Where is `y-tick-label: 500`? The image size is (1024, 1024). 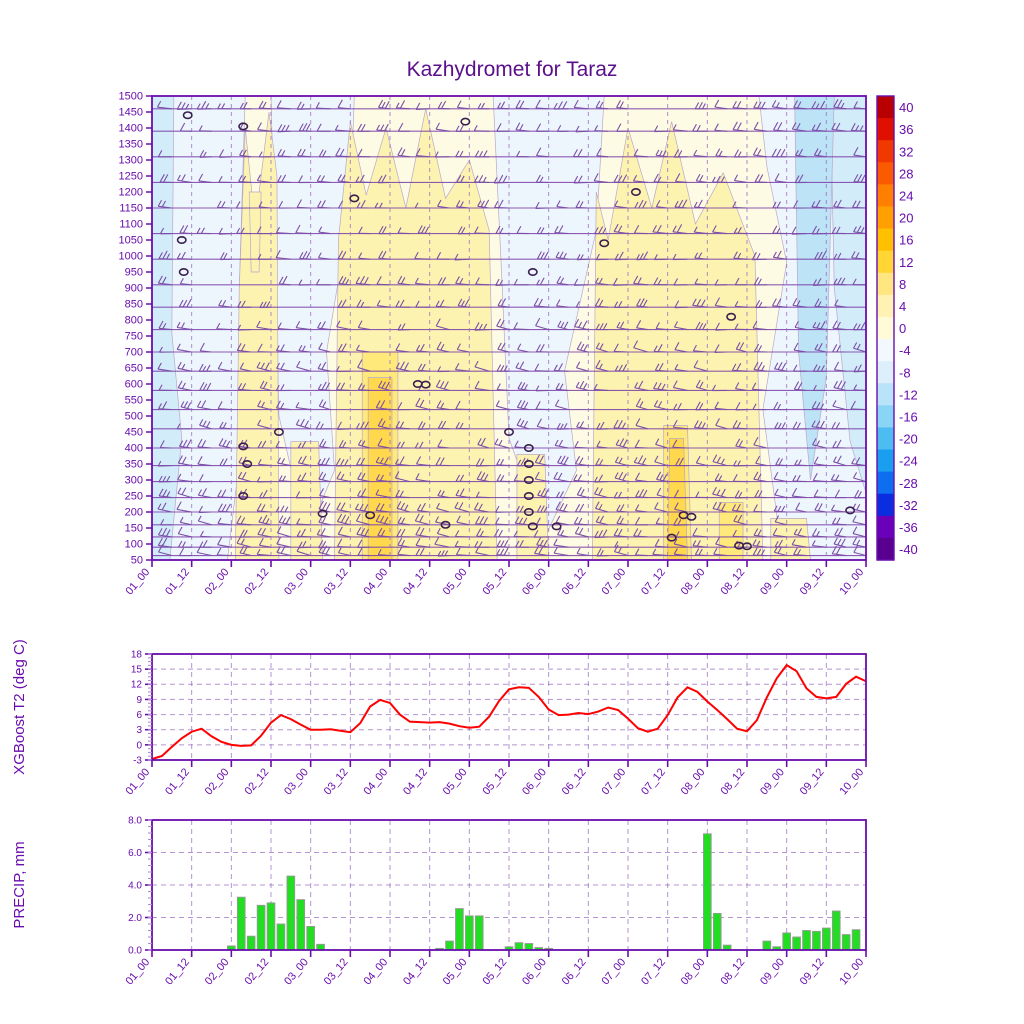 y-tick-label: 500 is located at coordinates (134, 417).